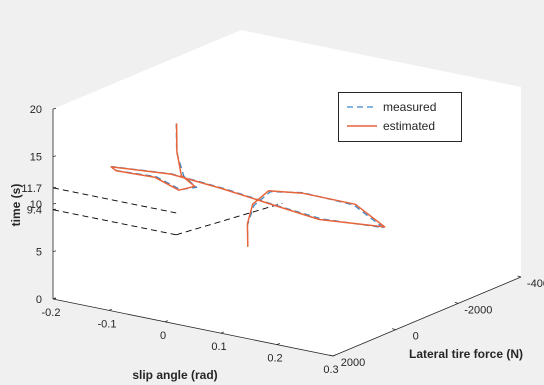 The height and width of the screenshot is (385, 544). Describe the element at coordinates (427, 316) in the screenshot. I see `y-axis-line` at that location.